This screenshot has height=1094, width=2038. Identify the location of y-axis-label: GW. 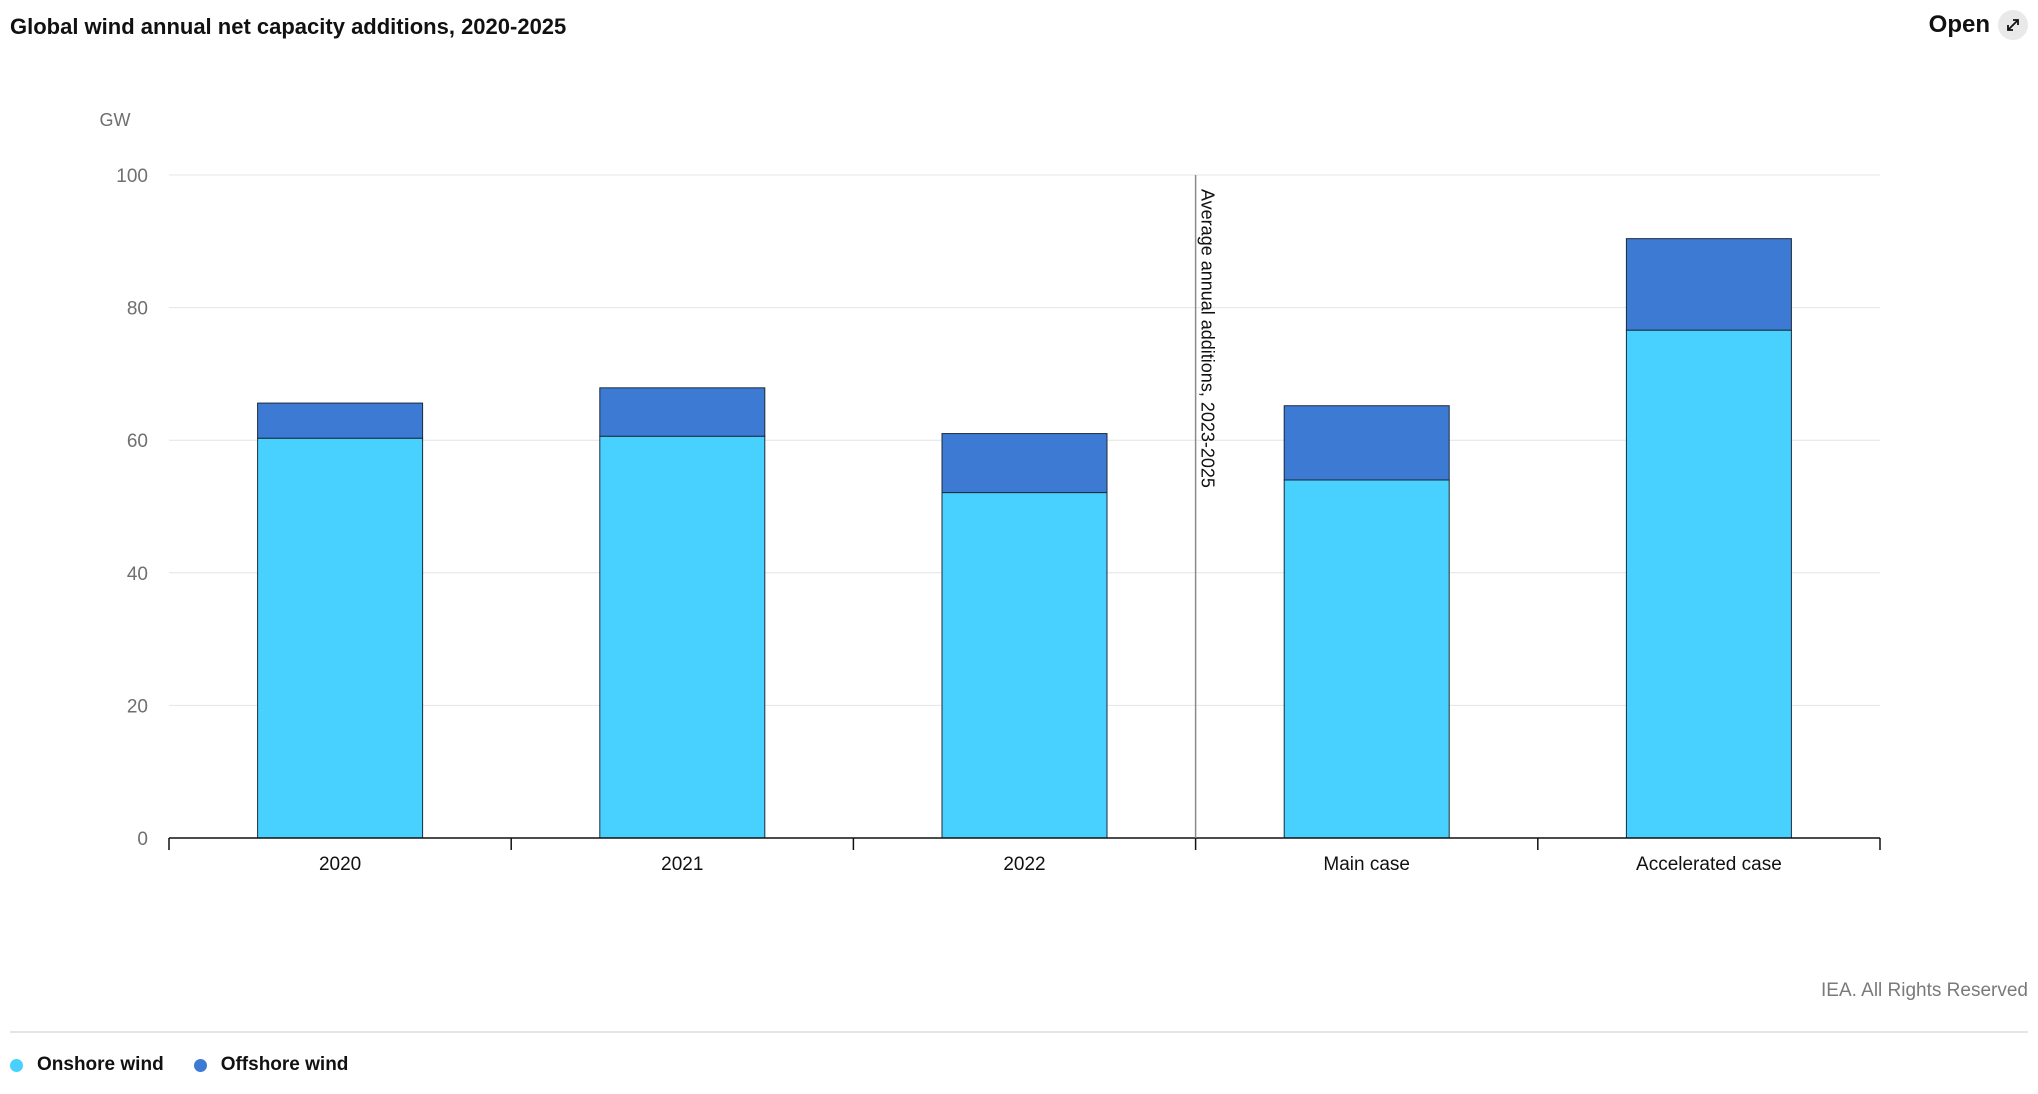
(115, 120).